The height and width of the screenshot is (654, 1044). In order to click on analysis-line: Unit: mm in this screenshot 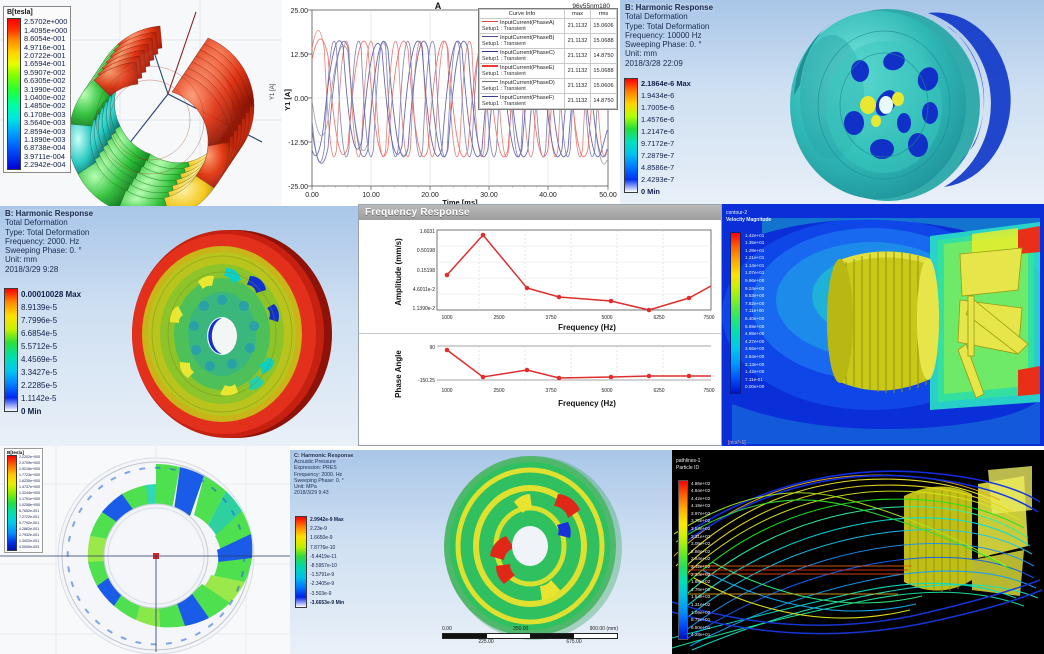, I will do `click(641, 54)`.